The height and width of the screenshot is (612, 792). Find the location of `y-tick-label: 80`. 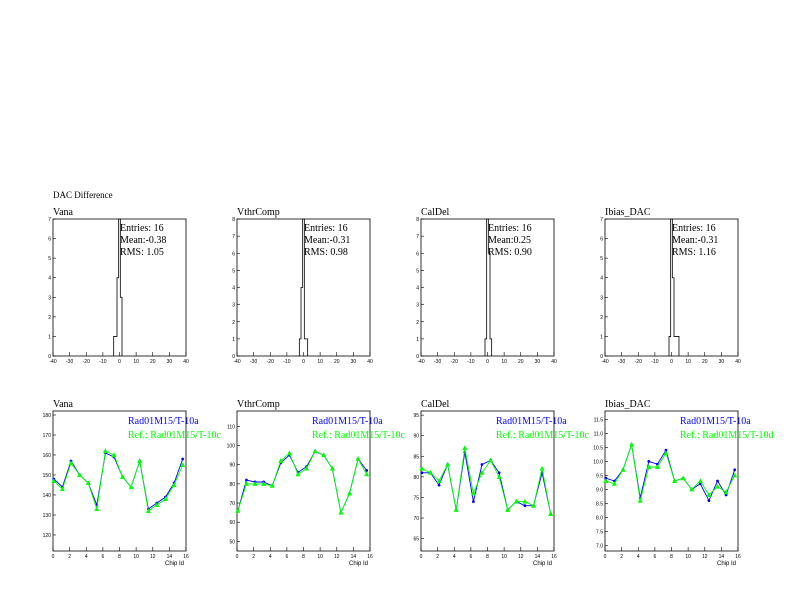

y-tick-label: 80 is located at coordinates (416, 478).